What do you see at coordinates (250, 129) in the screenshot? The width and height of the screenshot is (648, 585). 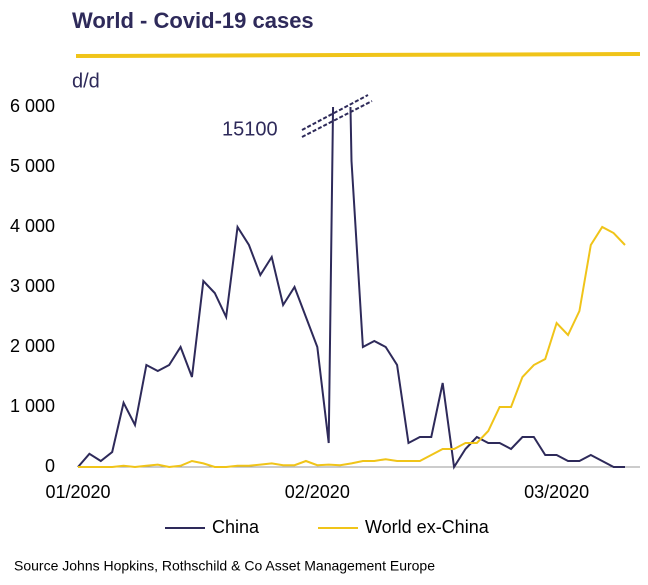 I see `spike-label: 15100` at bounding box center [250, 129].